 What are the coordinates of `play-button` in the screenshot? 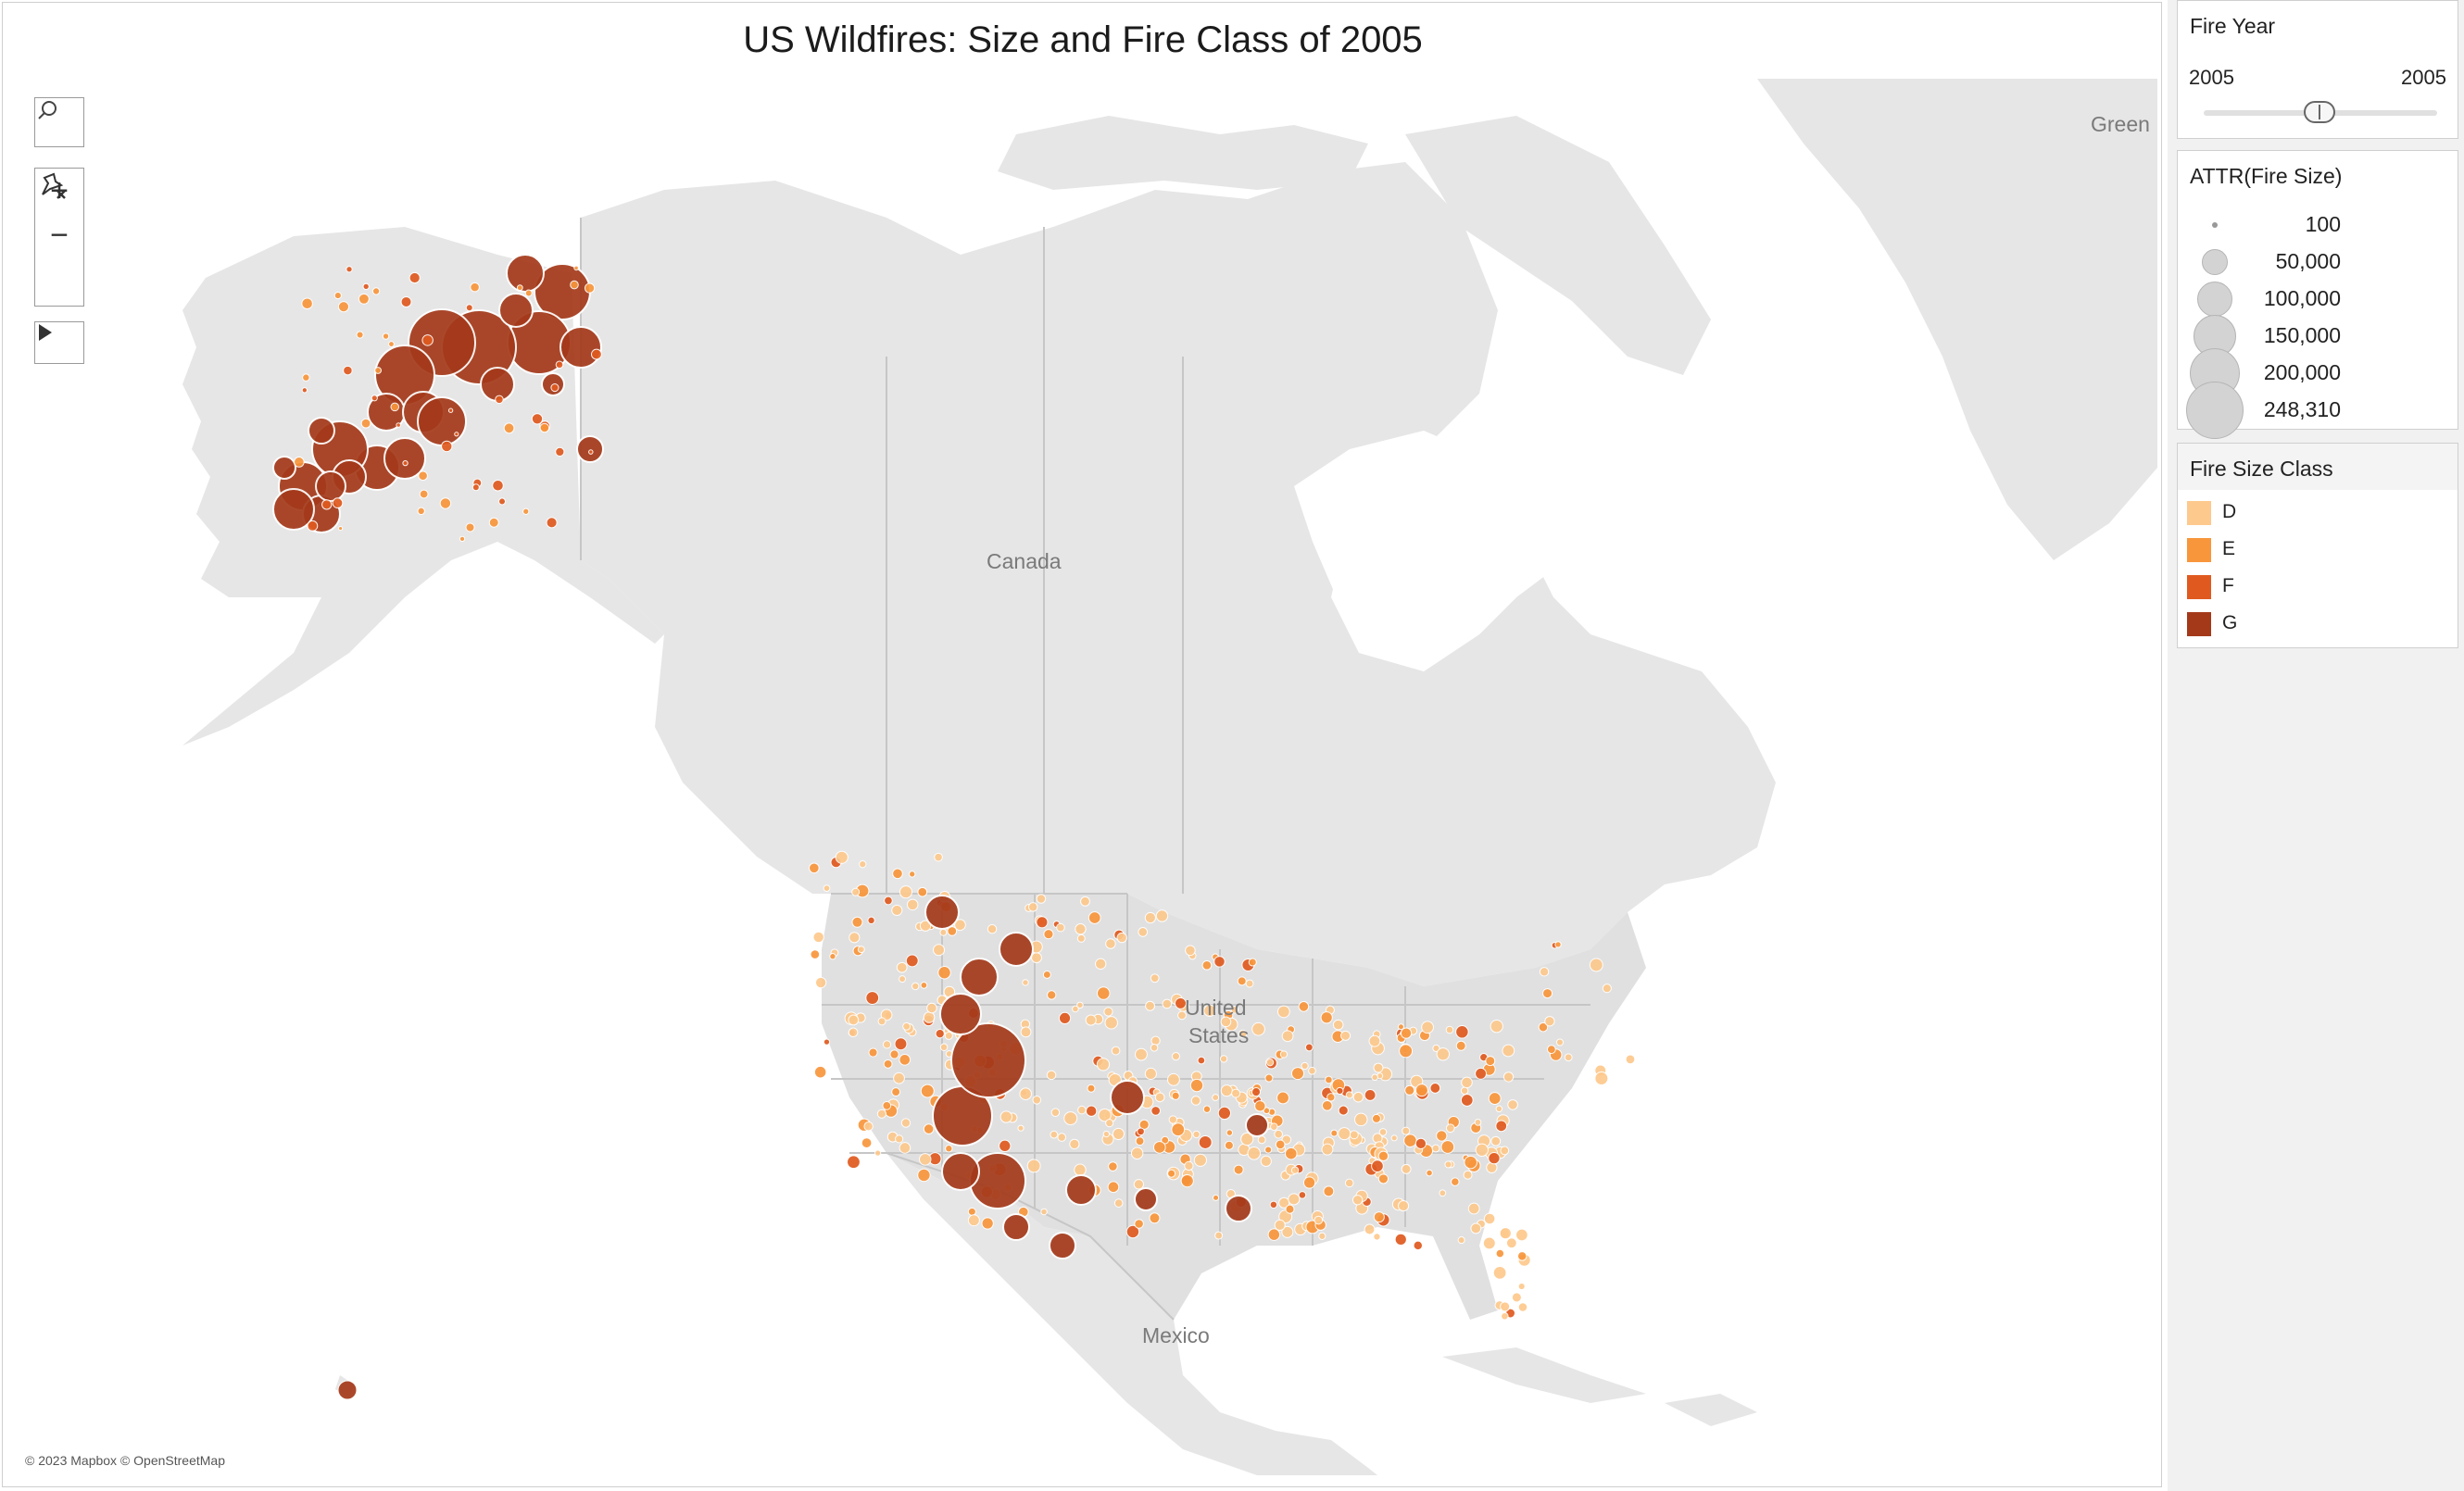 It's located at (59, 342).